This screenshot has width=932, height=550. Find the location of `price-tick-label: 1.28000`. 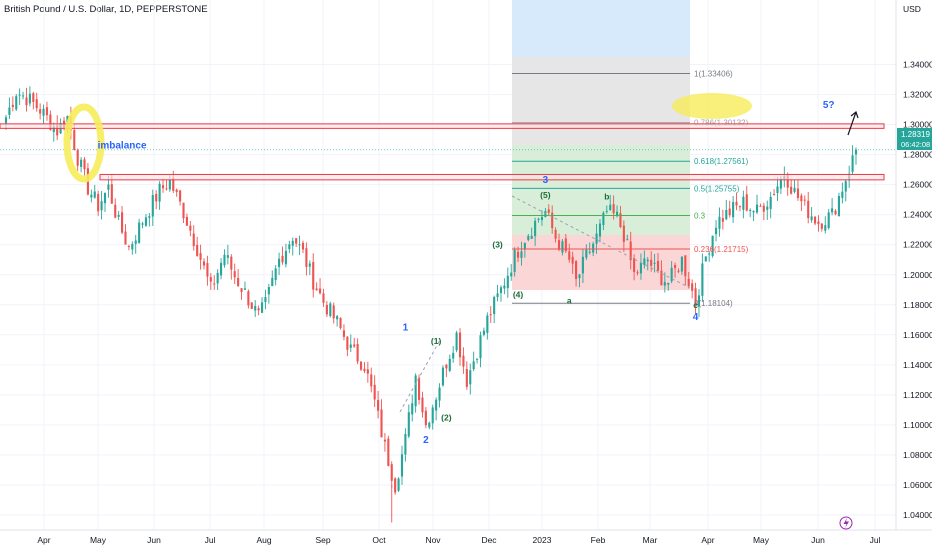

price-tick-label: 1.28000 is located at coordinates (917, 155).